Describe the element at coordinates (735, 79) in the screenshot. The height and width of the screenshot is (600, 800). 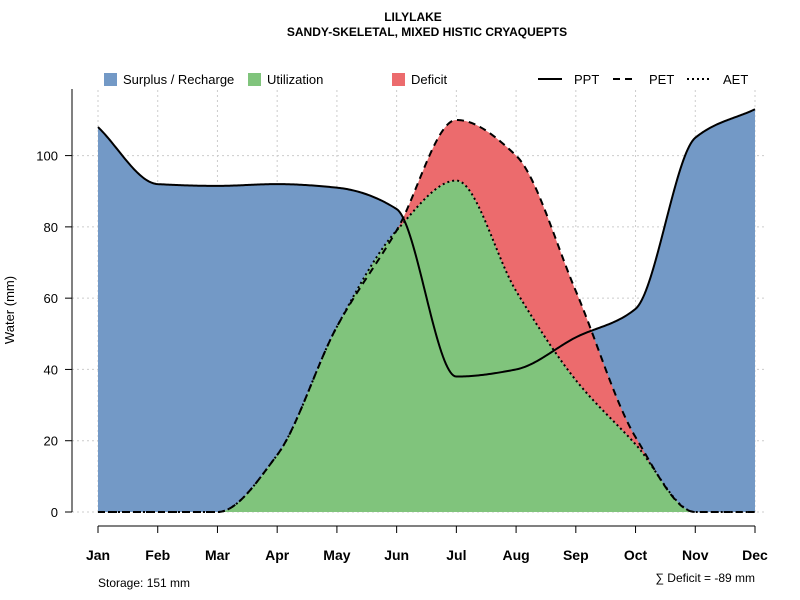
I see `legend-label: AET` at that location.